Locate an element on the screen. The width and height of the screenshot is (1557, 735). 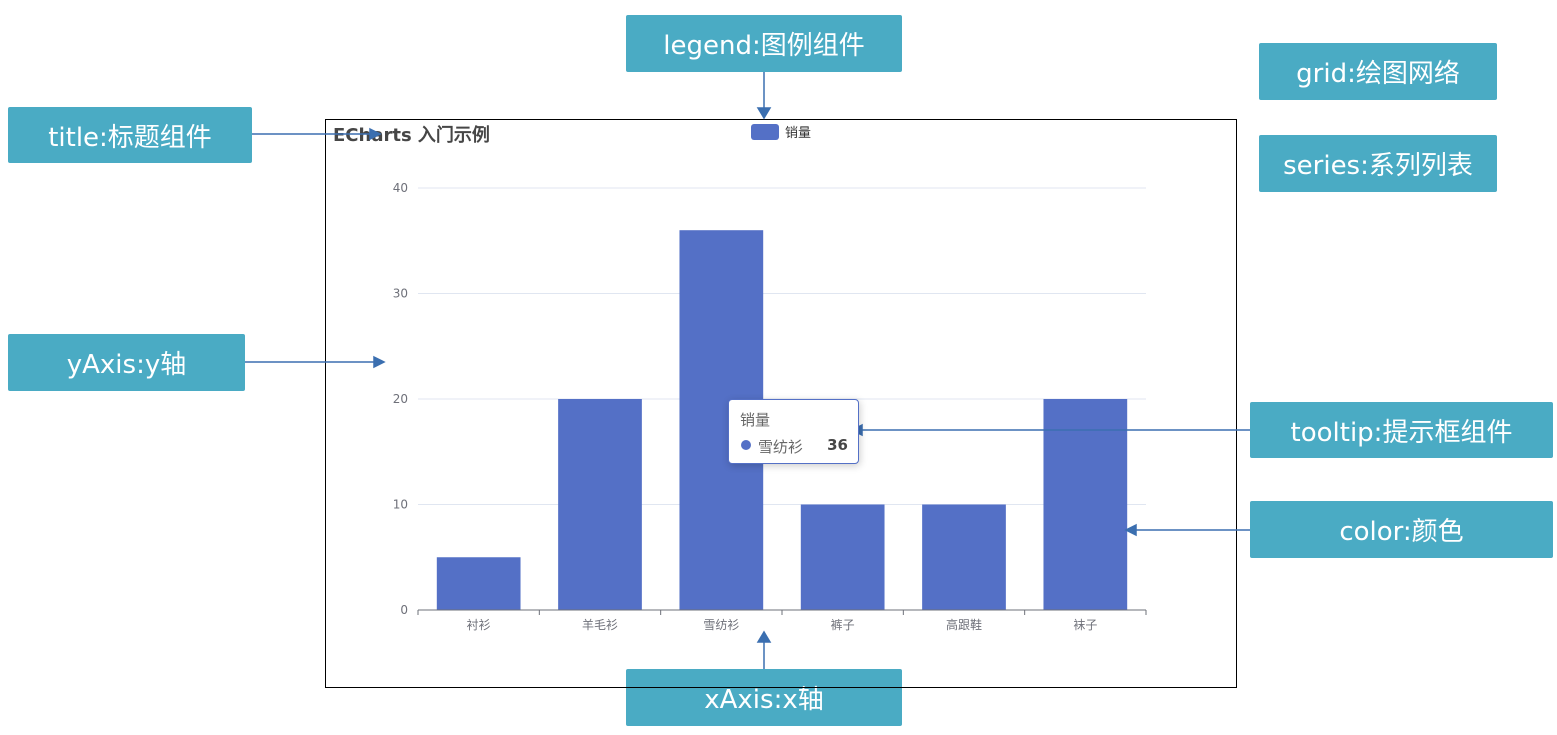
chart-title: ECharts 入门示例 is located at coordinates (411, 135).